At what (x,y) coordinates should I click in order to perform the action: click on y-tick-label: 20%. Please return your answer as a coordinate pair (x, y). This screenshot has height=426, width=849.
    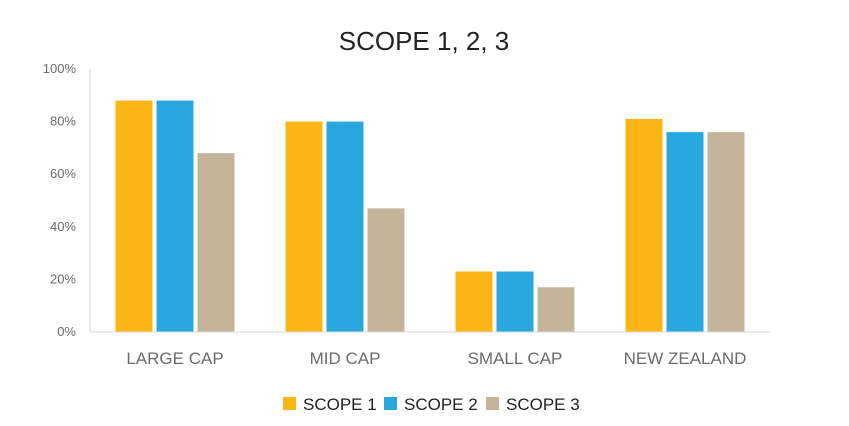
    Looking at the image, I should click on (63, 278).